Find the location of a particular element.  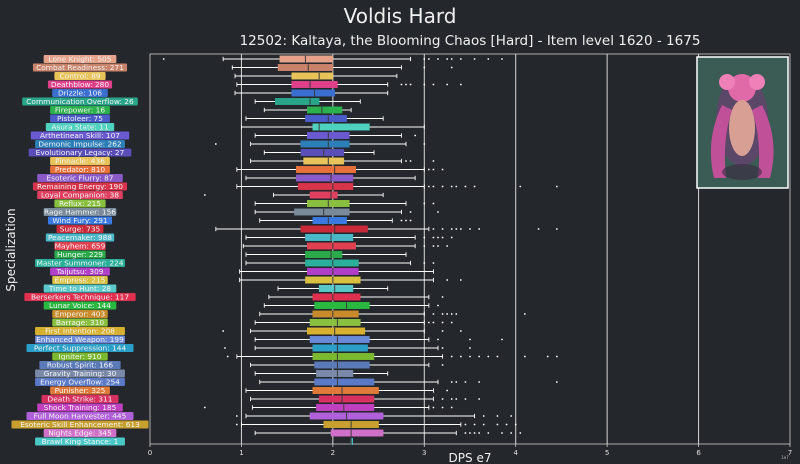

category-label-text: Reflux: 215 is located at coordinates (80, 203).